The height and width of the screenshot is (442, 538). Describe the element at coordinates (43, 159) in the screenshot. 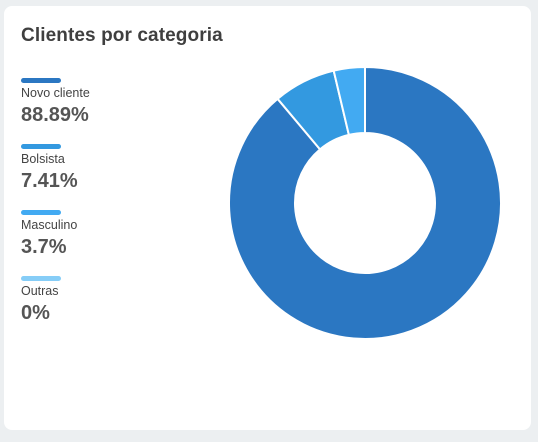

I see `legend-label: Bolsista` at that location.